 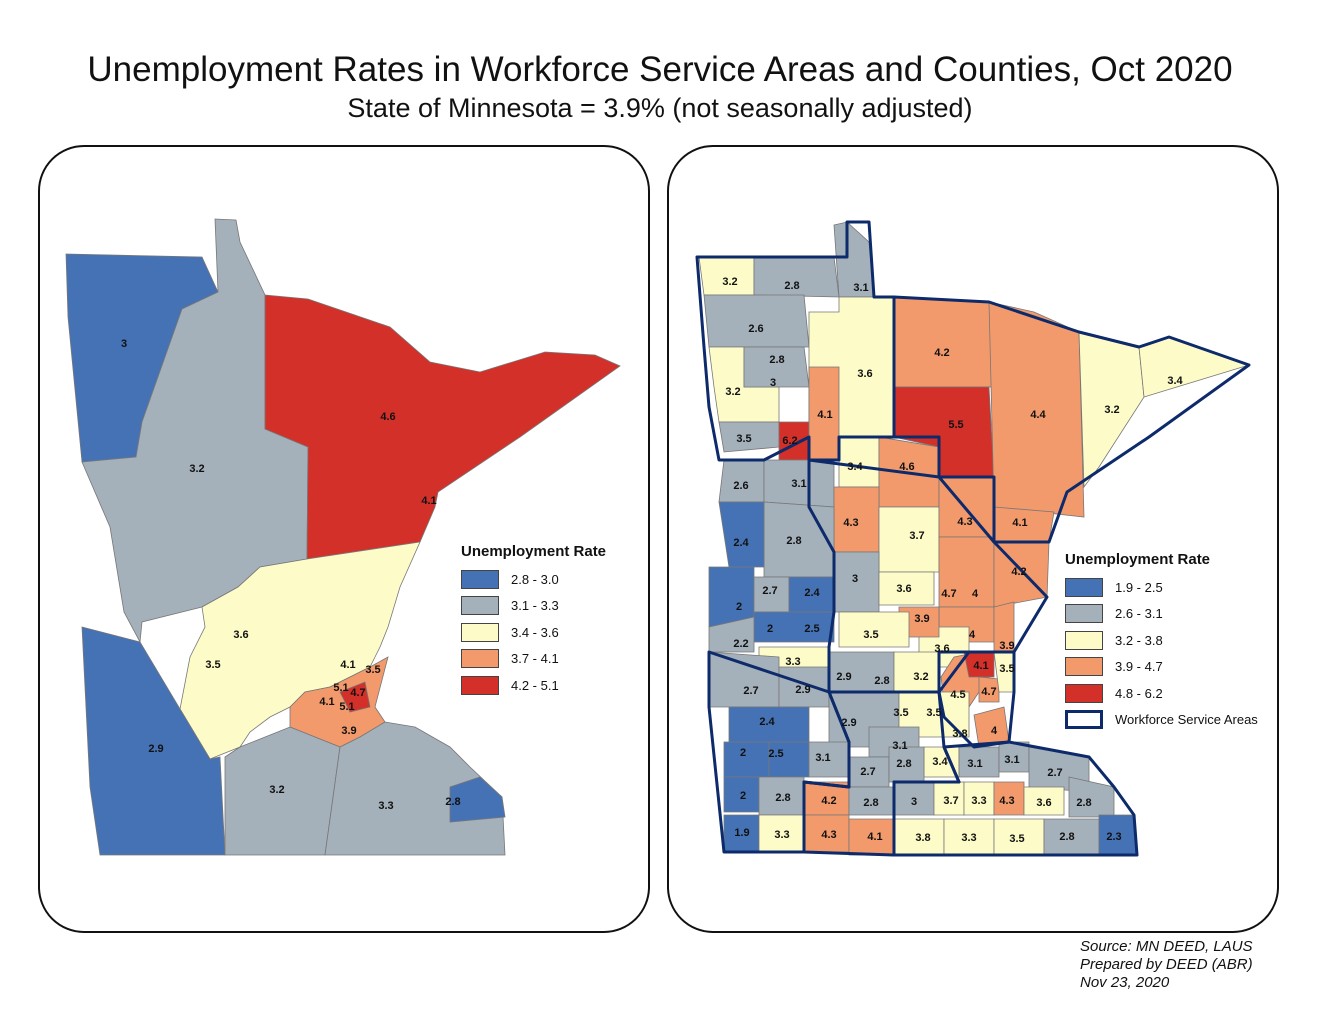 I want to click on county-value-label: 4.2, so click(x=941, y=353).